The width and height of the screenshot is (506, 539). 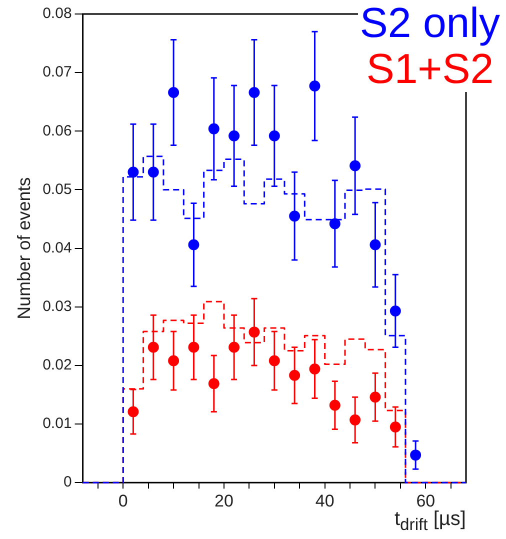 What do you see at coordinates (430, 23) in the screenshot?
I see `series-label: S2 only` at bounding box center [430, 23].